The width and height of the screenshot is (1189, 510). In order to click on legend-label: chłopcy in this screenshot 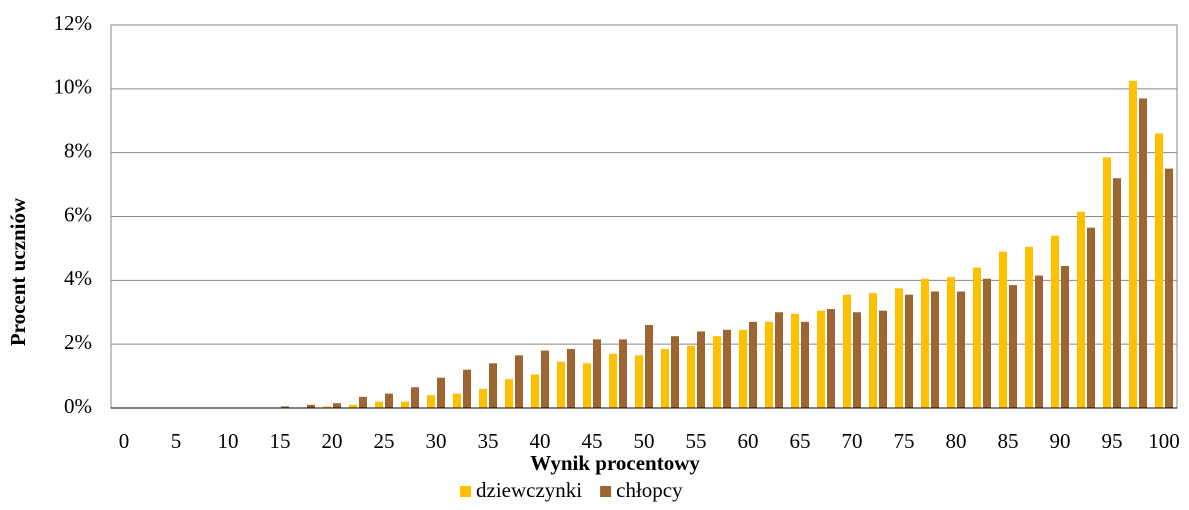, I will do `click(649, 490)`.